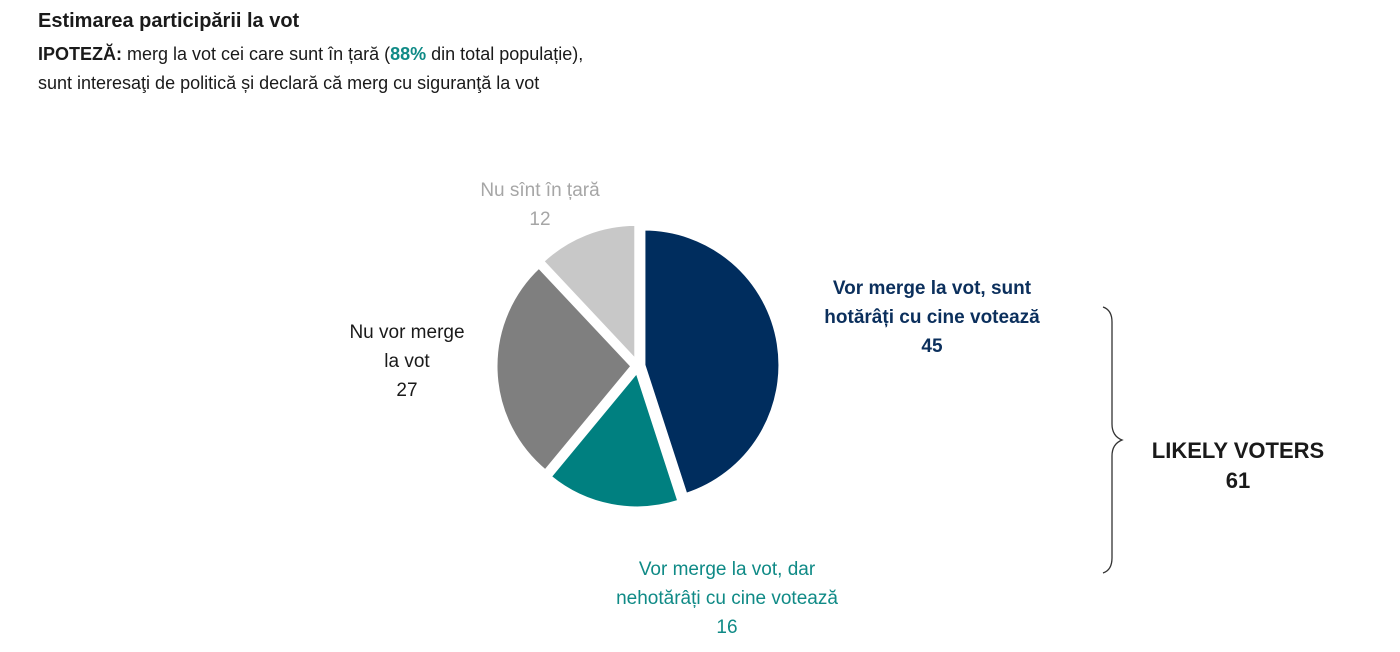 This screenshot has width=1400, height=652. Describe the element at coordinates (727, 569) in the screenshot. I see `slice-label-2: Vor merge la vot, dar` at that location.